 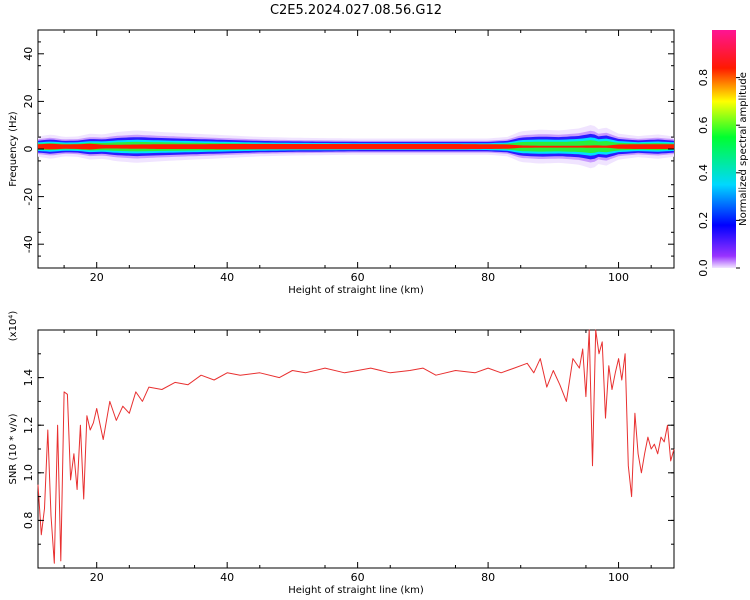 I want to click on spectrogram-x-tick-label: 100, so click(x=618, y=277).